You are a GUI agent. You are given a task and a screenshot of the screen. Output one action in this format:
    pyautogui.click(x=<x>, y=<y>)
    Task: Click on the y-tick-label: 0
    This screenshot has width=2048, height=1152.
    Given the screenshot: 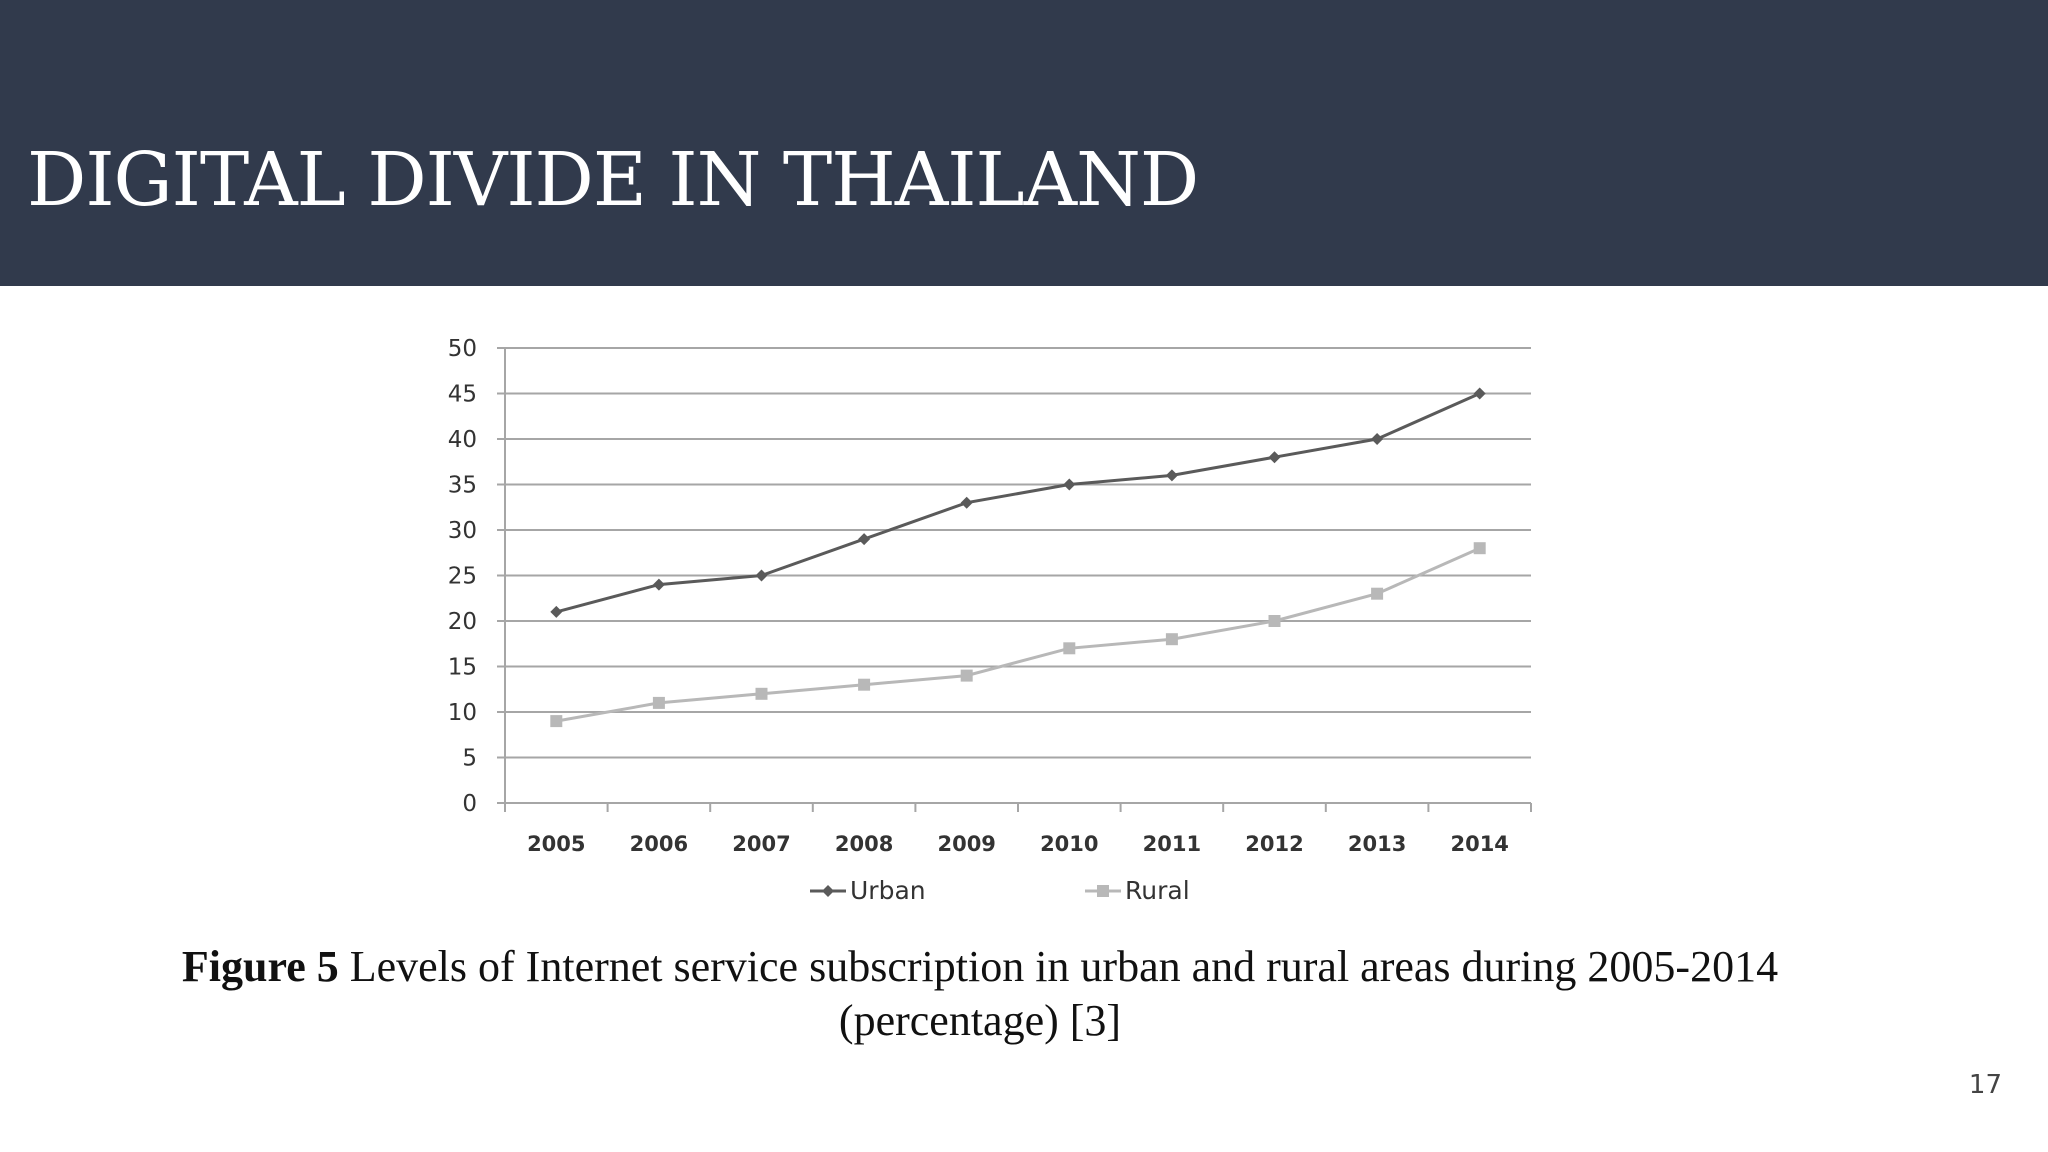 What is the action you would take?
    pyautogui.click(x=469, y=804)
    